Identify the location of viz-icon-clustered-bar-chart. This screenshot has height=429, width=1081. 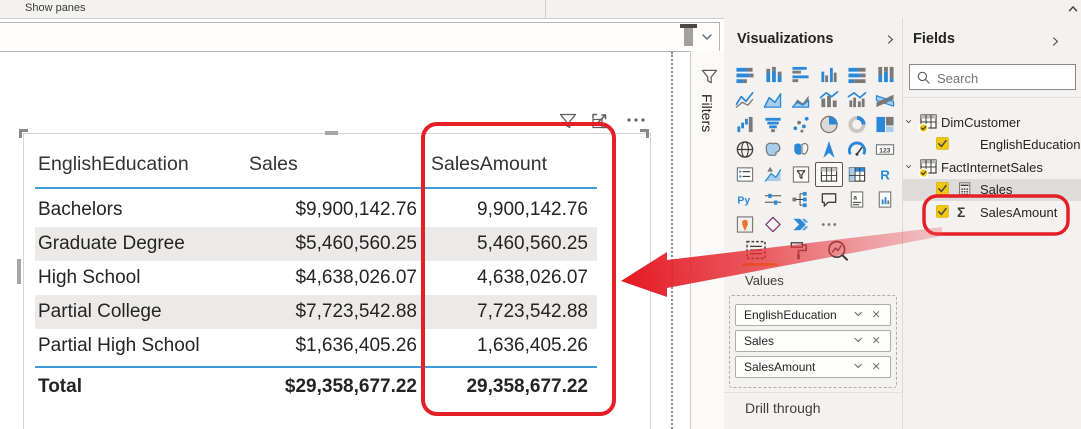
(801, 74).